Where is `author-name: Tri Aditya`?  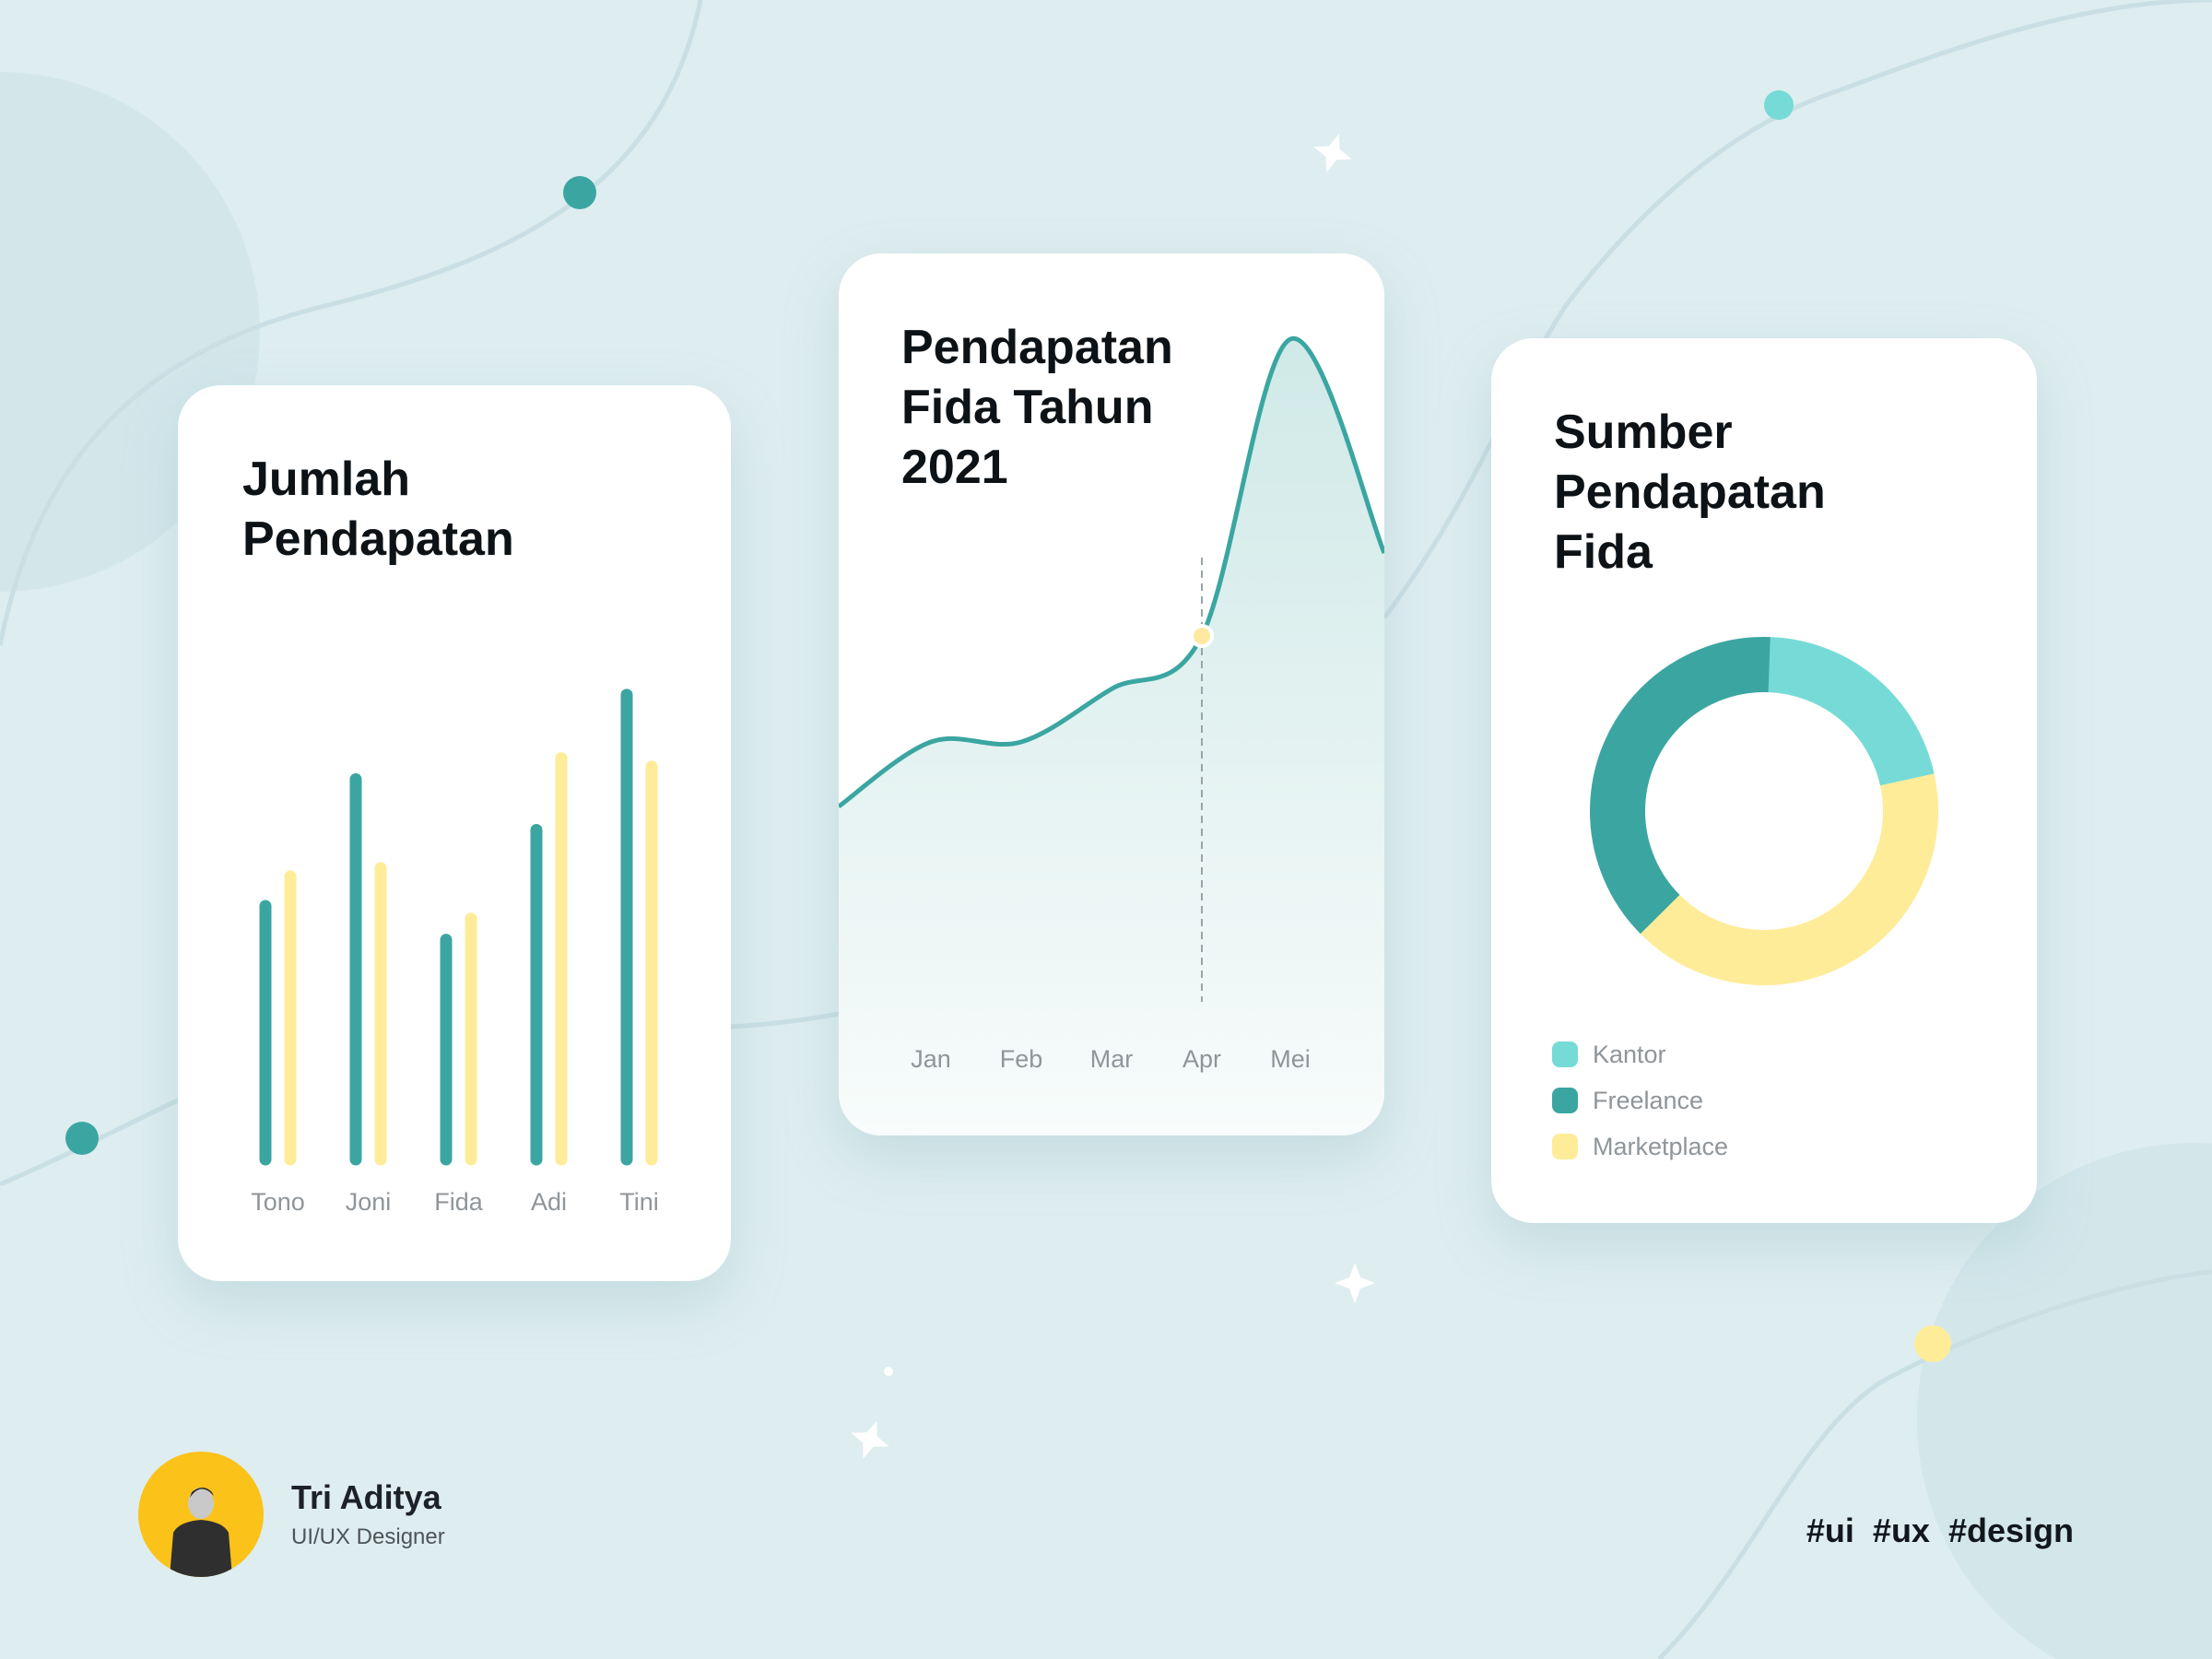
author-name: Tri Aditya is located at coordinates (366, 1497).